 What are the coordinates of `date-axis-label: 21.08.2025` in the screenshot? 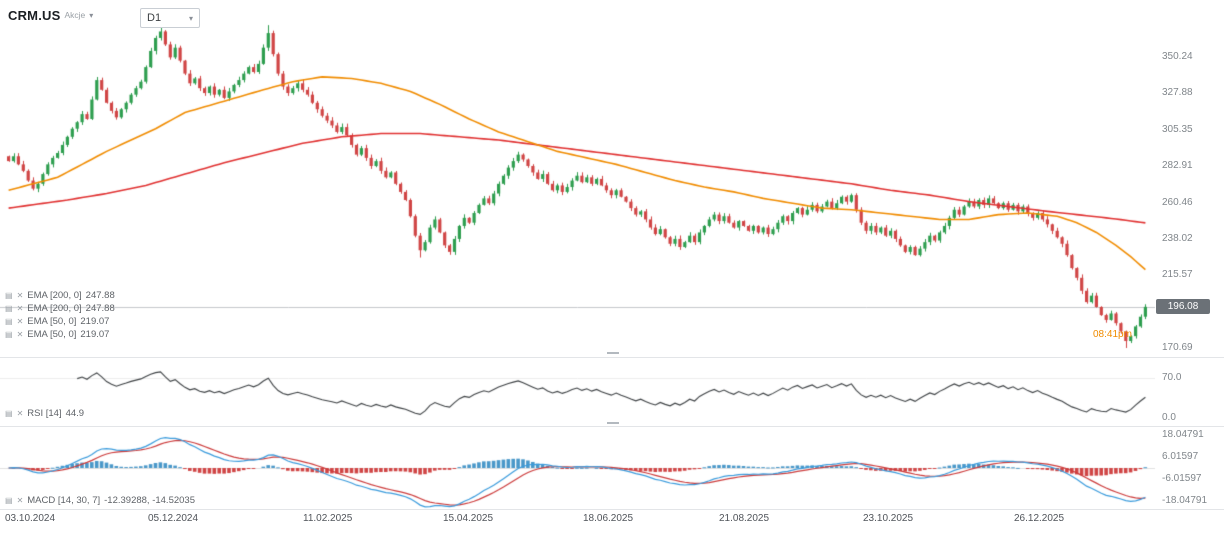 It's located at (744, 518).